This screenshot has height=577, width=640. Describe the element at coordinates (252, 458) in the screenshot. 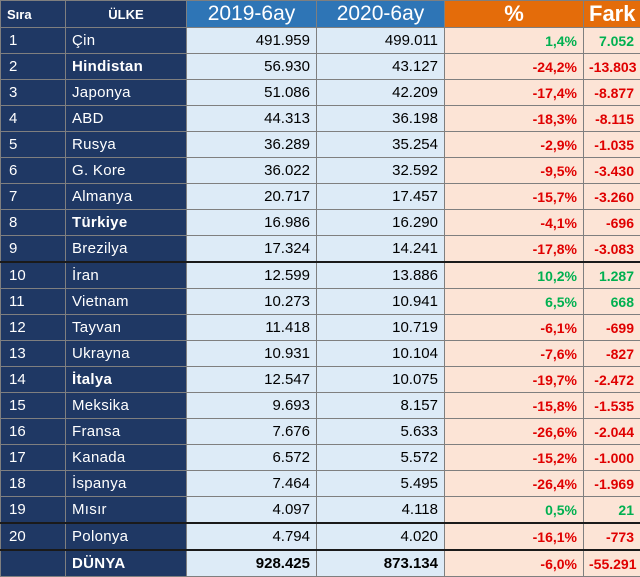

I see `value-2019-cell: 6.572` at that location.